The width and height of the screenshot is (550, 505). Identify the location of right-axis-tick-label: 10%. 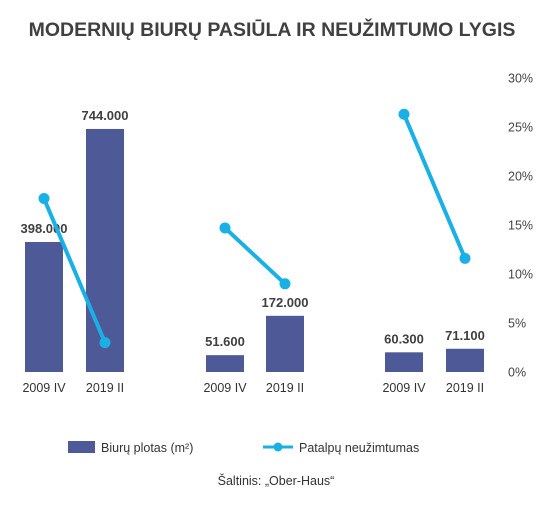
(520, 275).